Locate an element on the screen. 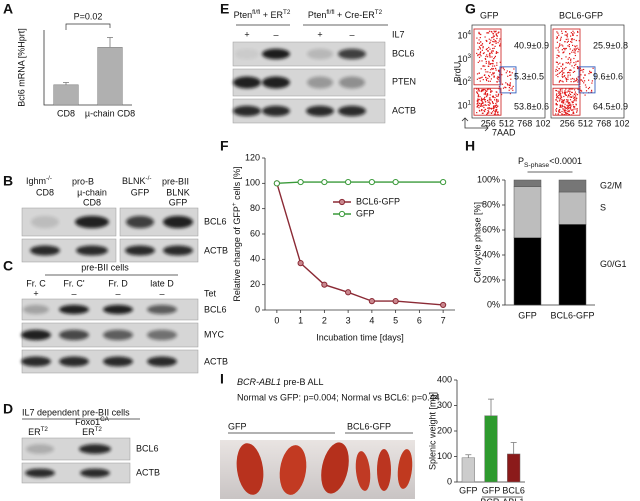 The image size is (640, 501). blot-band is located at coordinates (95, 473).